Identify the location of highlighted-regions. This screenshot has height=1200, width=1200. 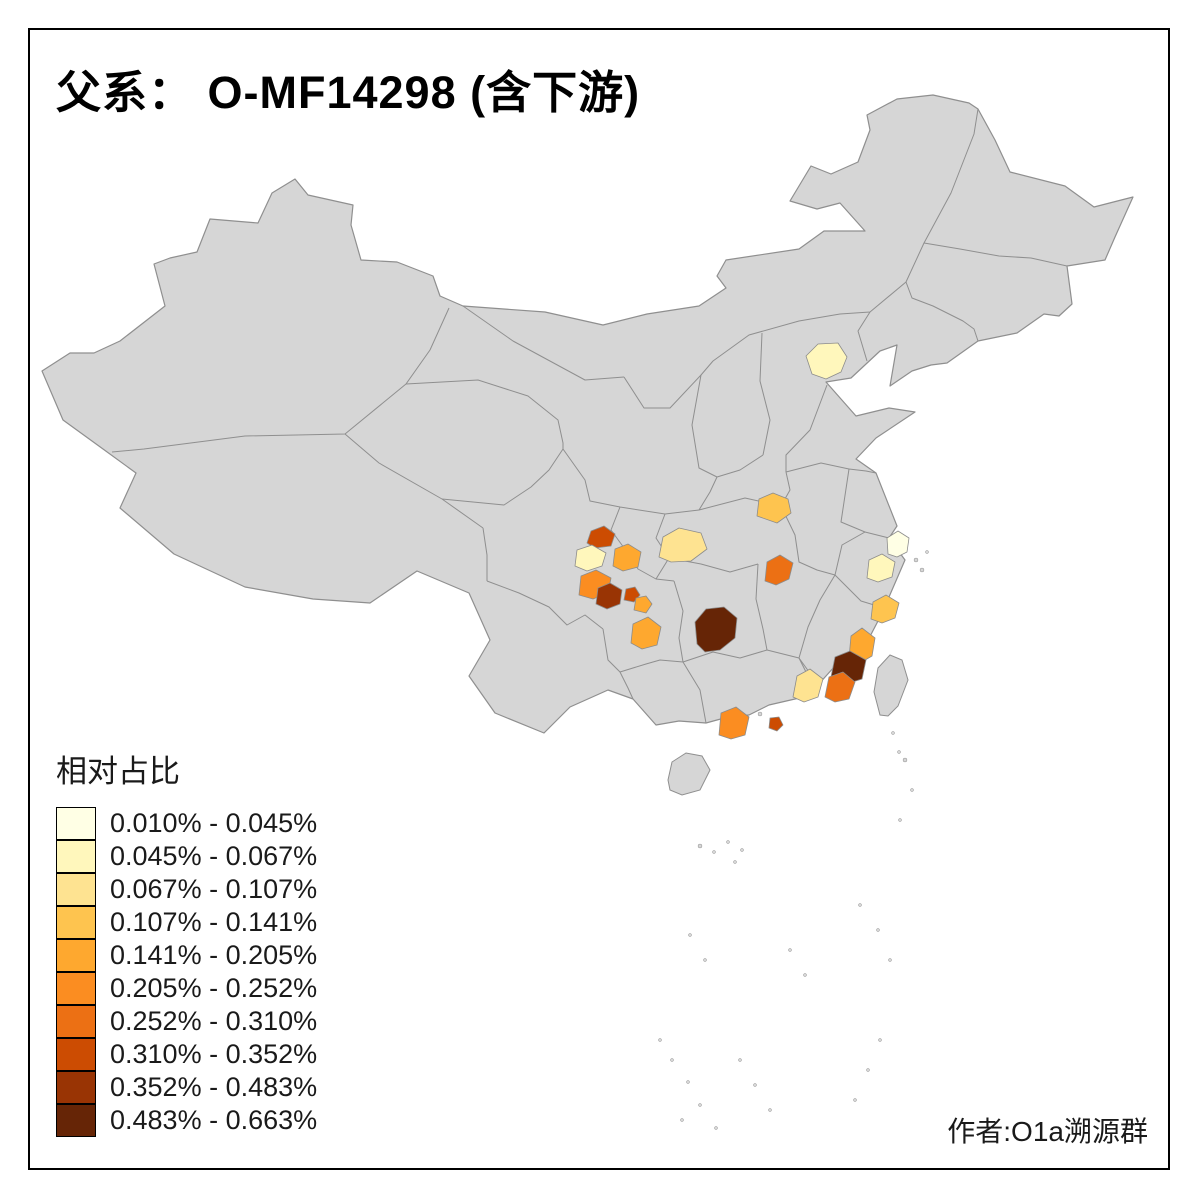
(742, 541).